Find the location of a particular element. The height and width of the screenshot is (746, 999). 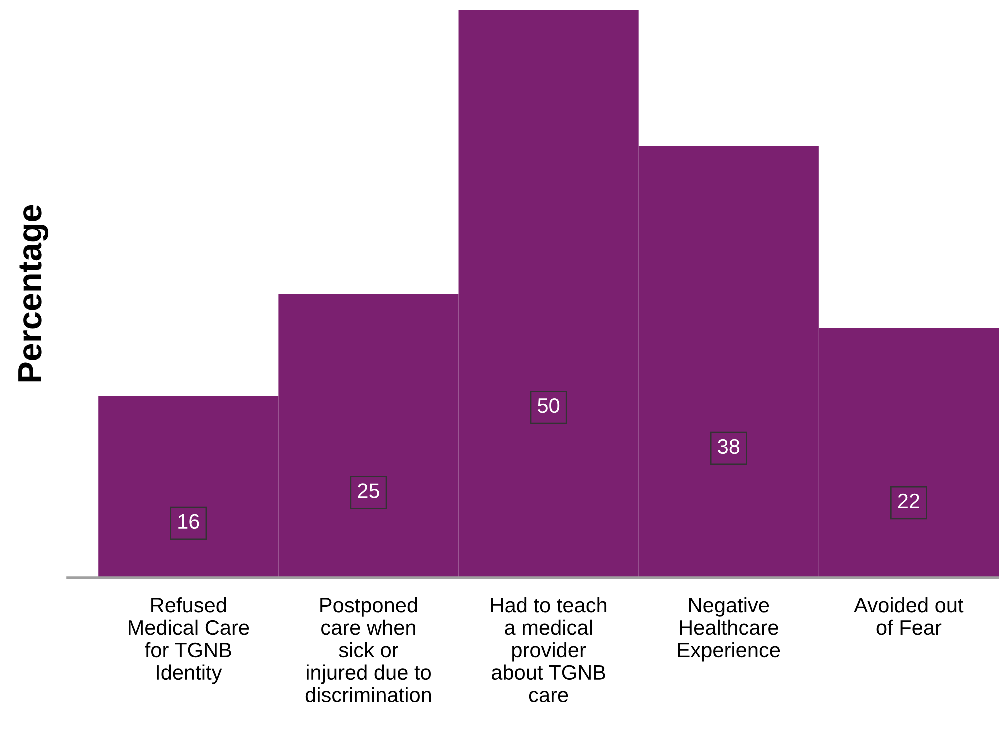

data-label: 16 is located at coordinates (189, 522).